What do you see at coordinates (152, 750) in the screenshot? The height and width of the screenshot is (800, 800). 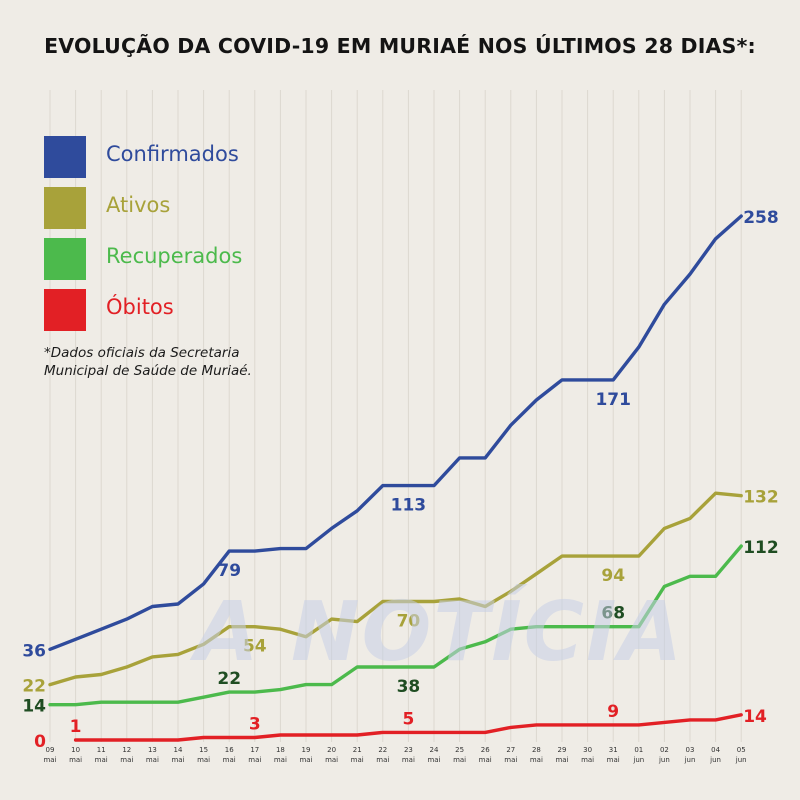 I see `x-tick-day: 13` at bounding box center [152, 750].